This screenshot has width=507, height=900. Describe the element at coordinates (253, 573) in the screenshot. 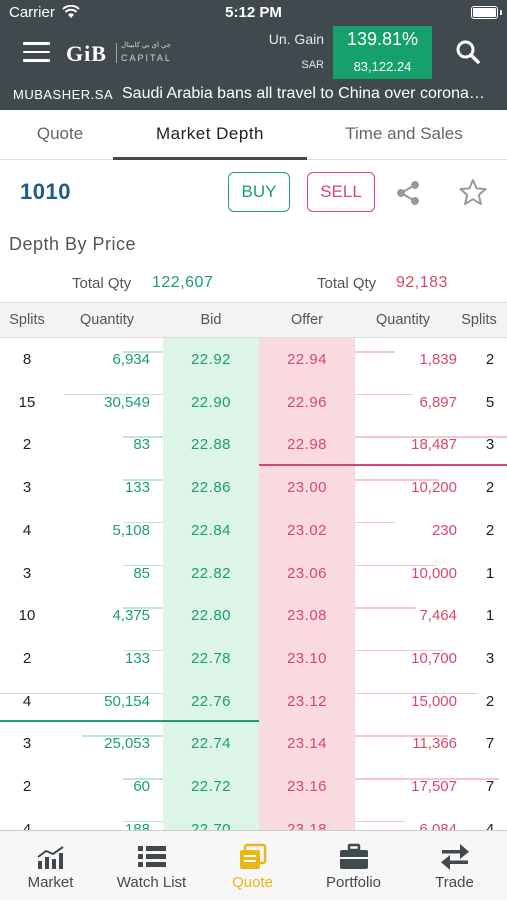

I see `depth-row: 3 85 22.82 23.06 10,000 1` at that location.